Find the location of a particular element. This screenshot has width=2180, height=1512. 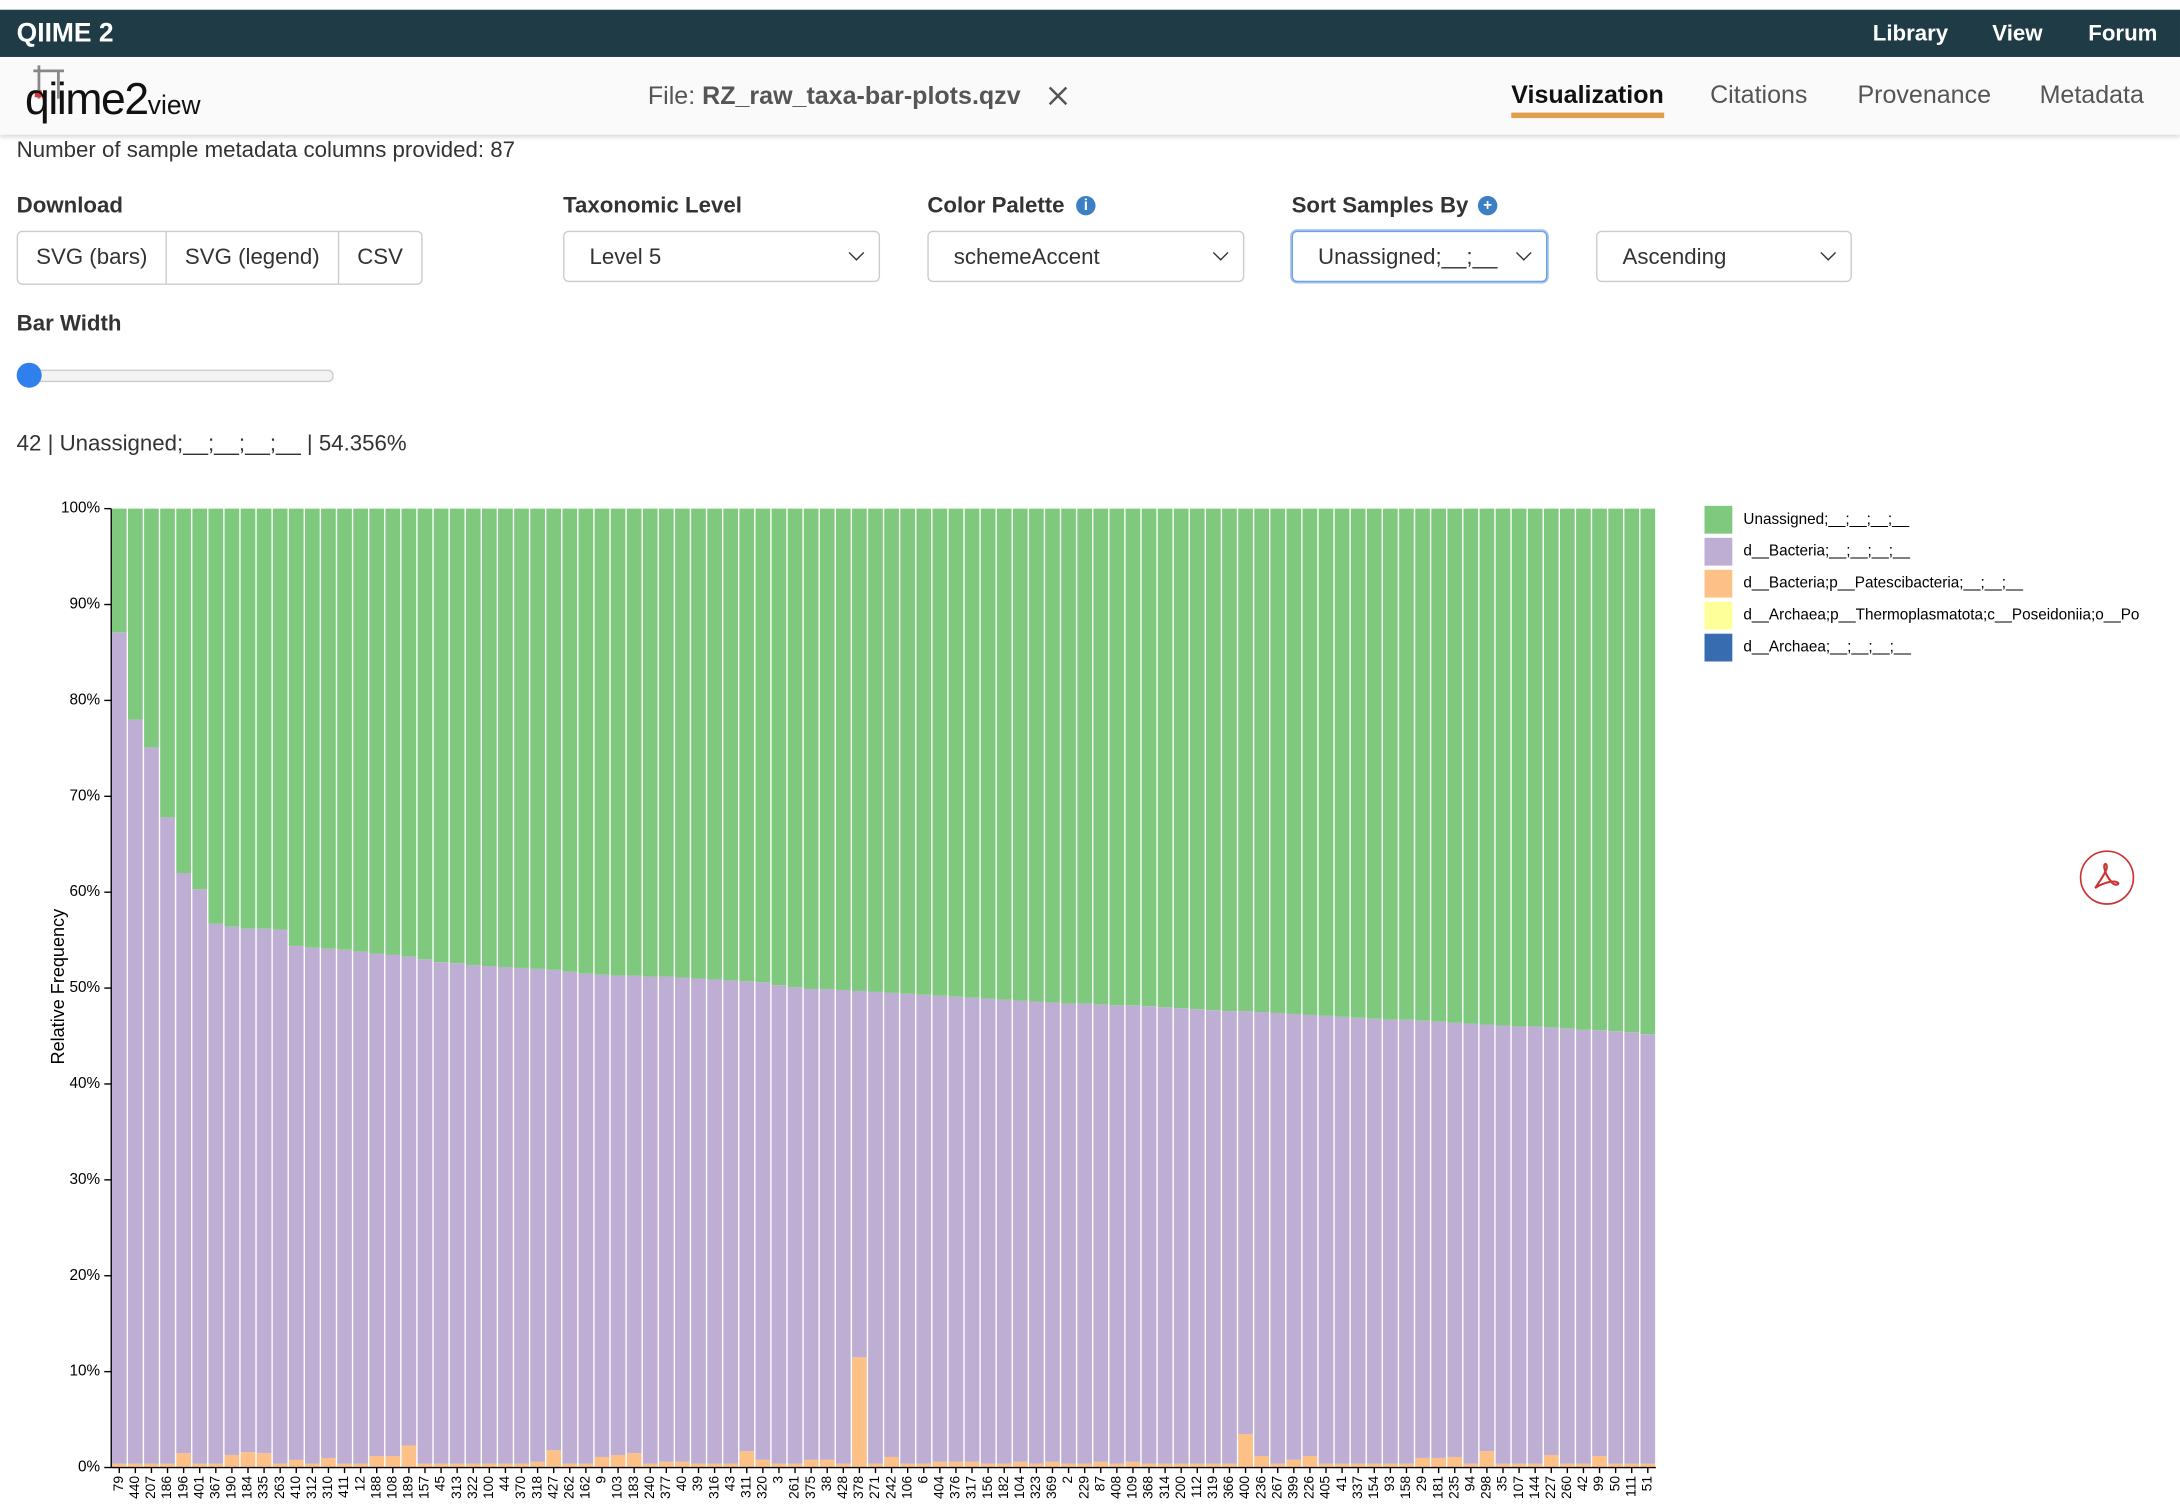

x-tick-label: 186 is located at coordinates (166, 1487).